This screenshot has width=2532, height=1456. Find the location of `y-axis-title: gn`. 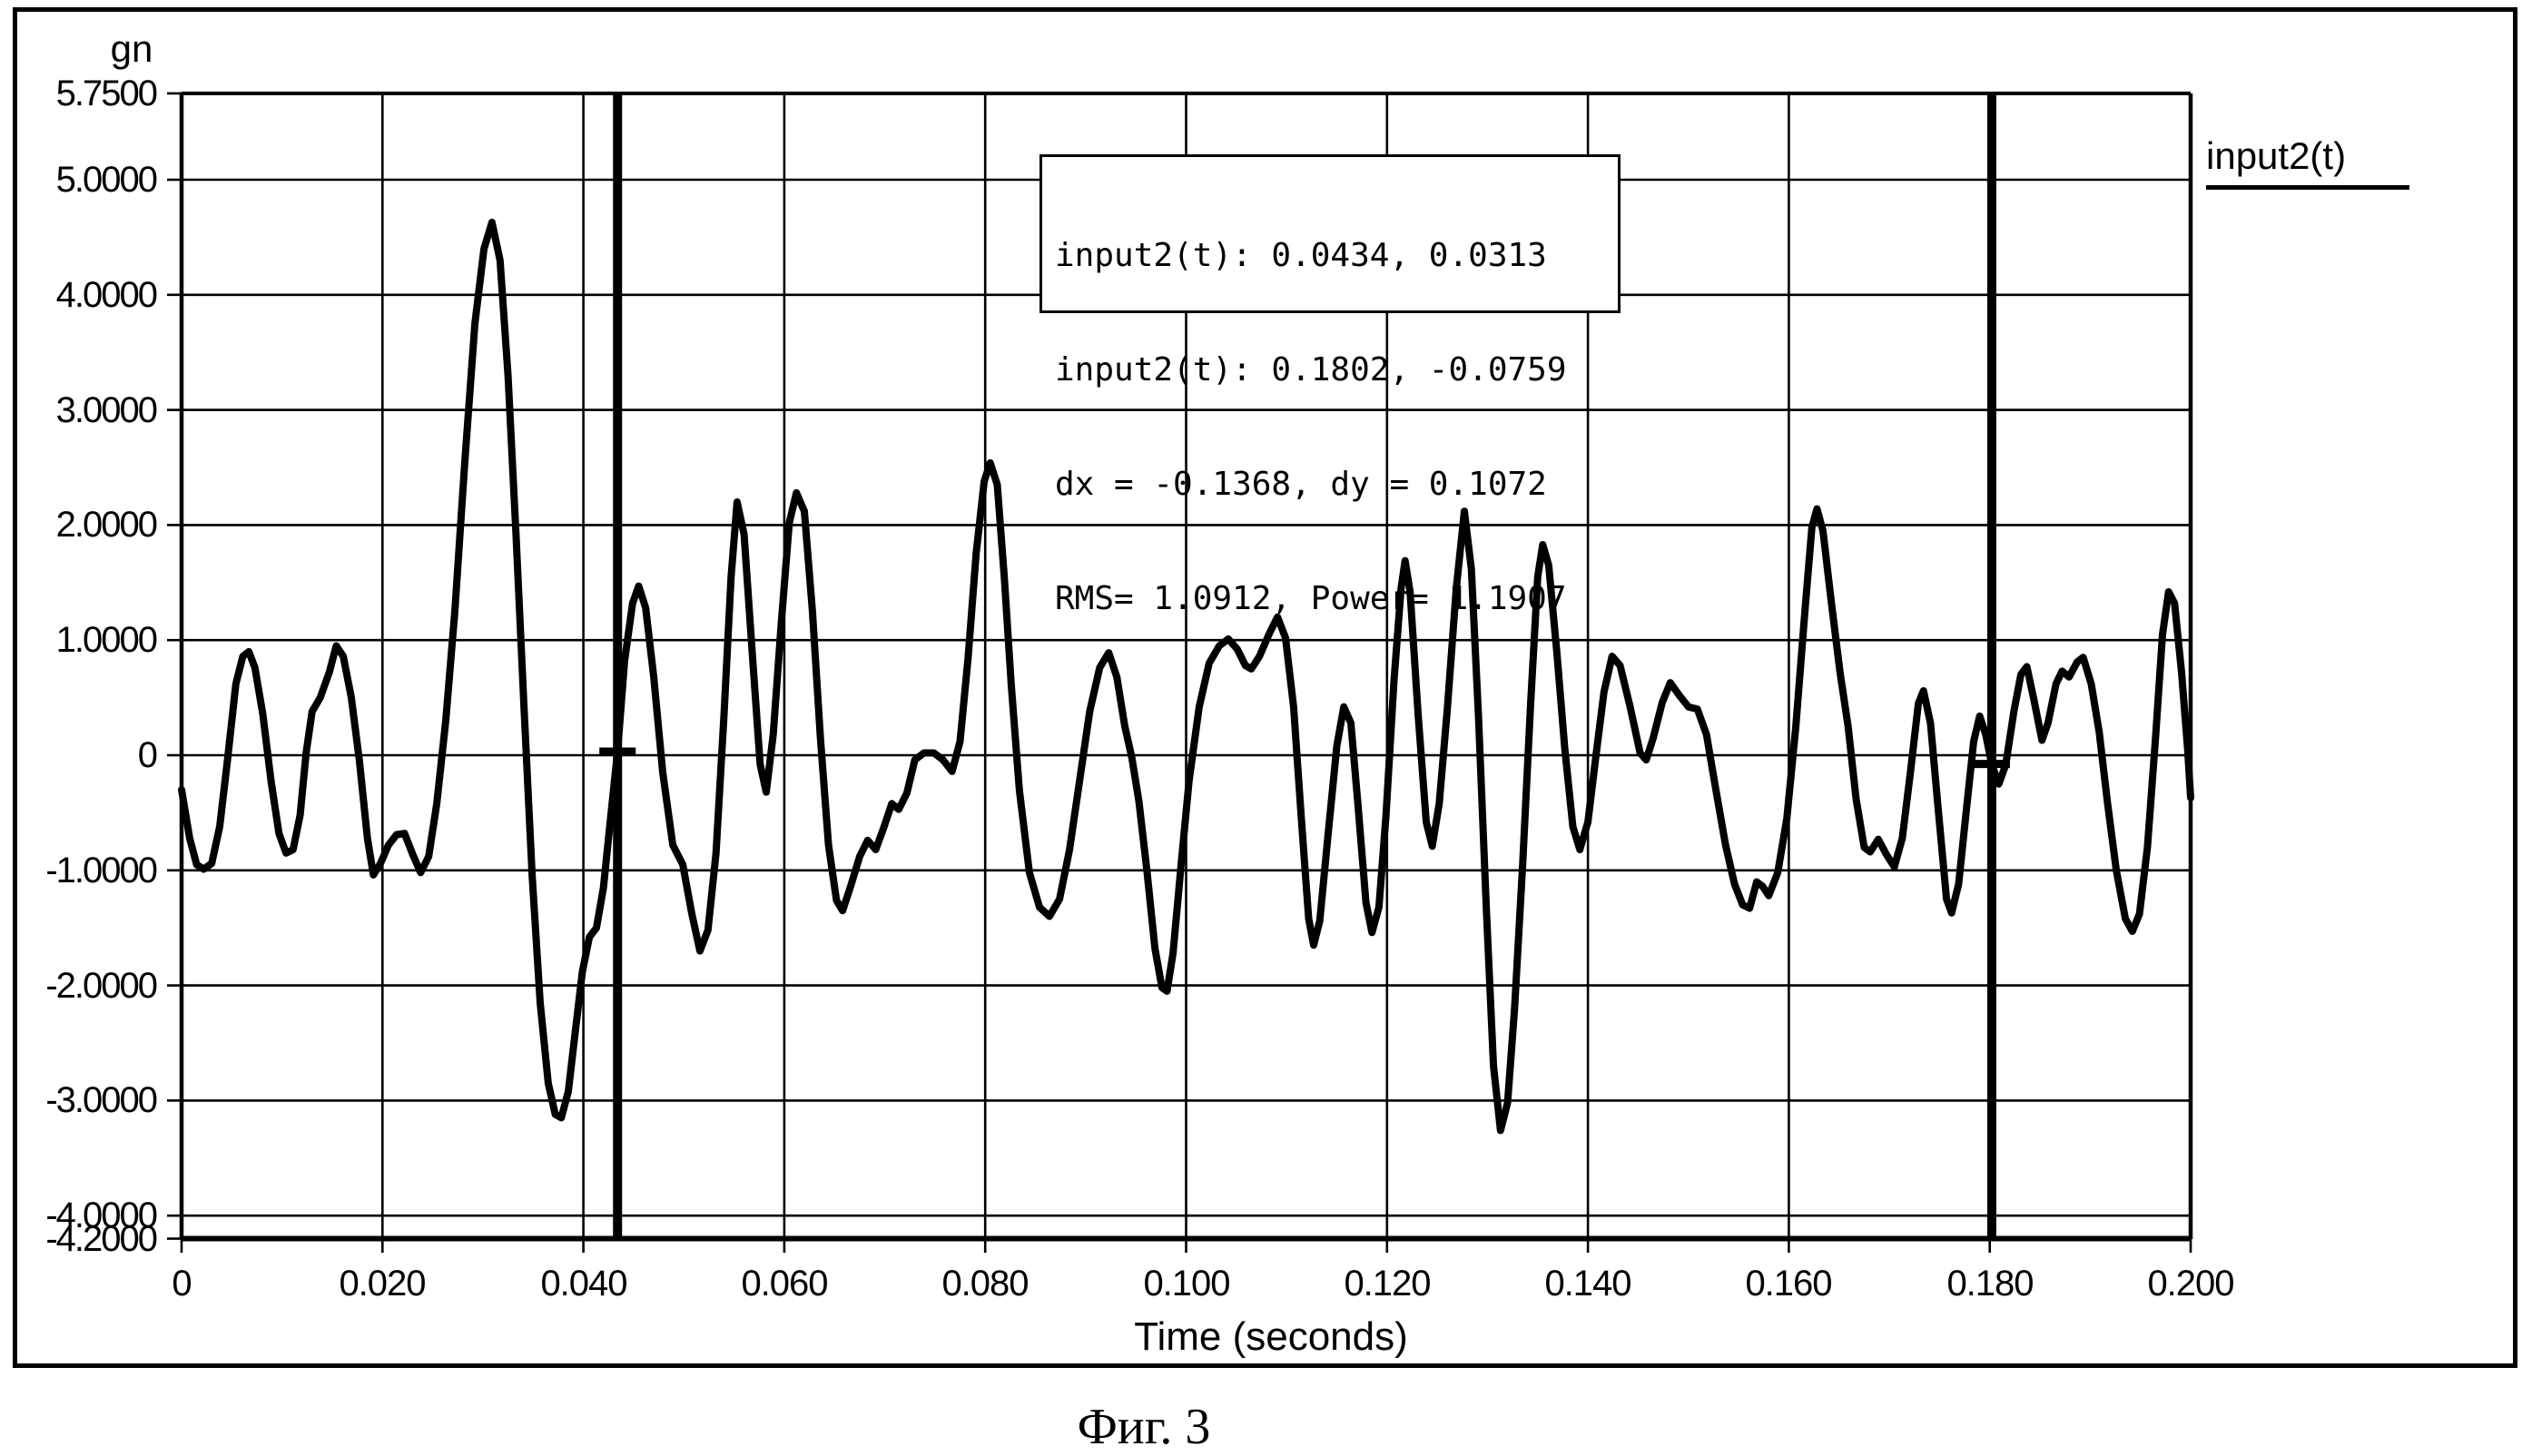

y-axis-title: gn is located at coordinates (131, 48).